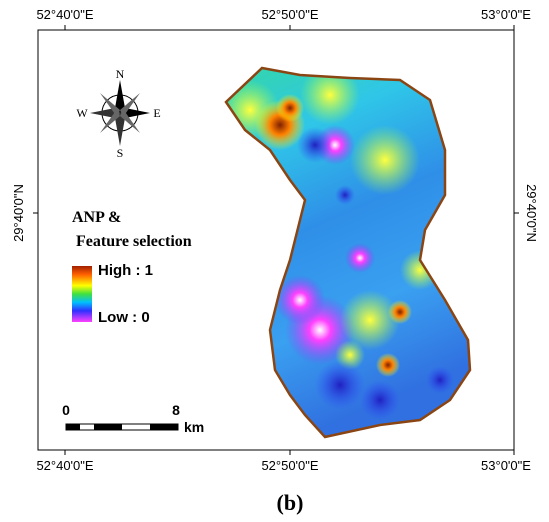 This screenshot has height=522, width=549. Describe the element at coordinates (118, 113) in the screenshot. I see `compass-rose: N S E W` at that location.